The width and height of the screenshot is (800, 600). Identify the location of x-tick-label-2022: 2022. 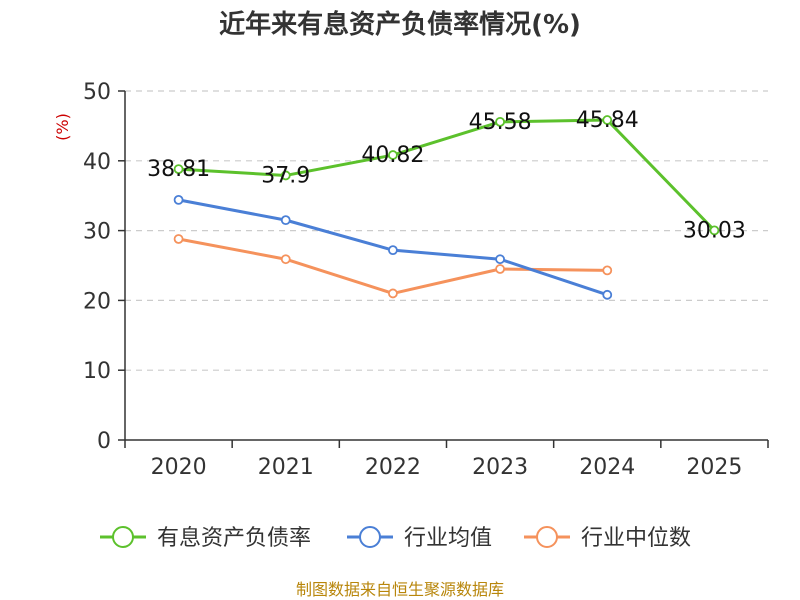
(393, 467).